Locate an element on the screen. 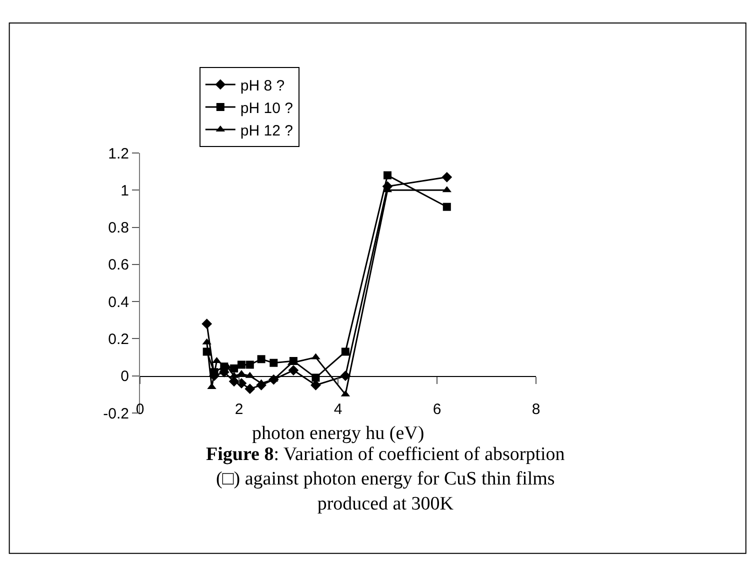 This screenshot has width=753, height=575. text: Figure 8: Variation of coefficient of absorption (□) against photon energy for CuS thin films produced at 300K is located at coordinates (386, 479).